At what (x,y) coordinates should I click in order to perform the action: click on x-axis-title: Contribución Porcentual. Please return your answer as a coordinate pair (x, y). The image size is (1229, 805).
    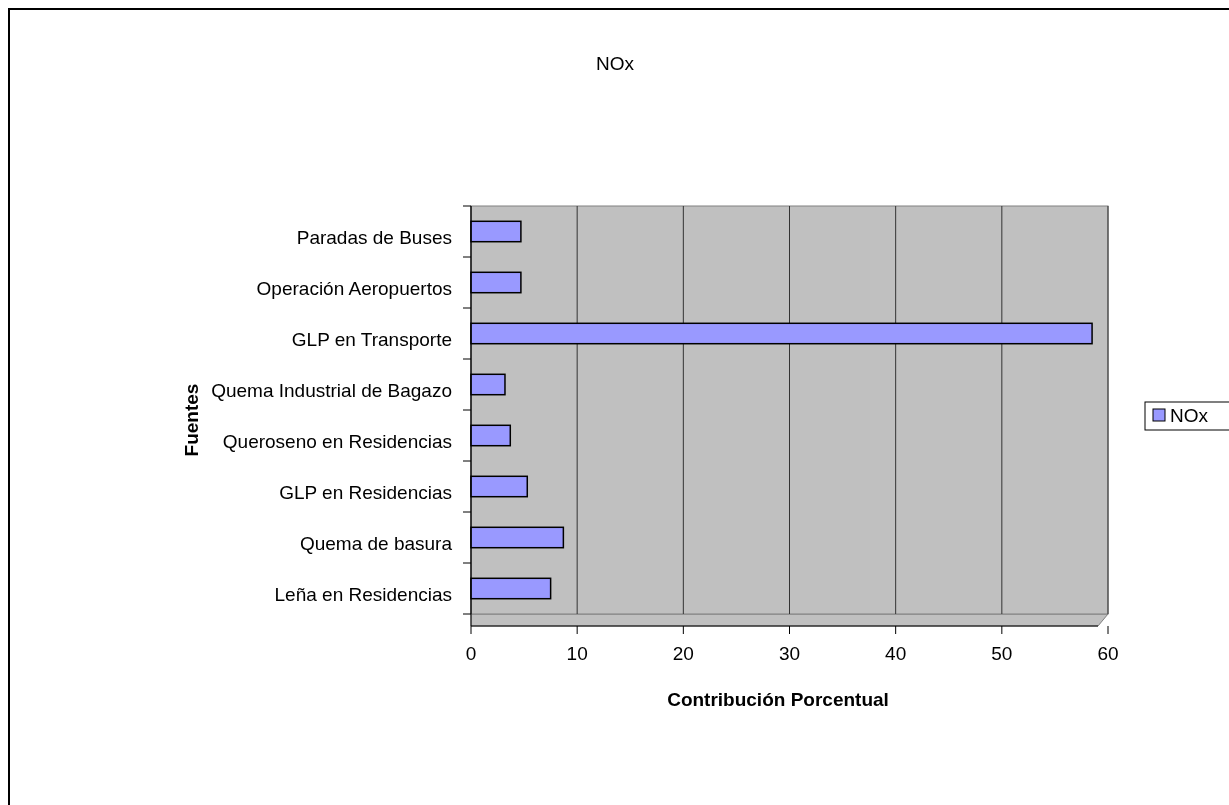
    Looking at the image, I should click on (778, 699).